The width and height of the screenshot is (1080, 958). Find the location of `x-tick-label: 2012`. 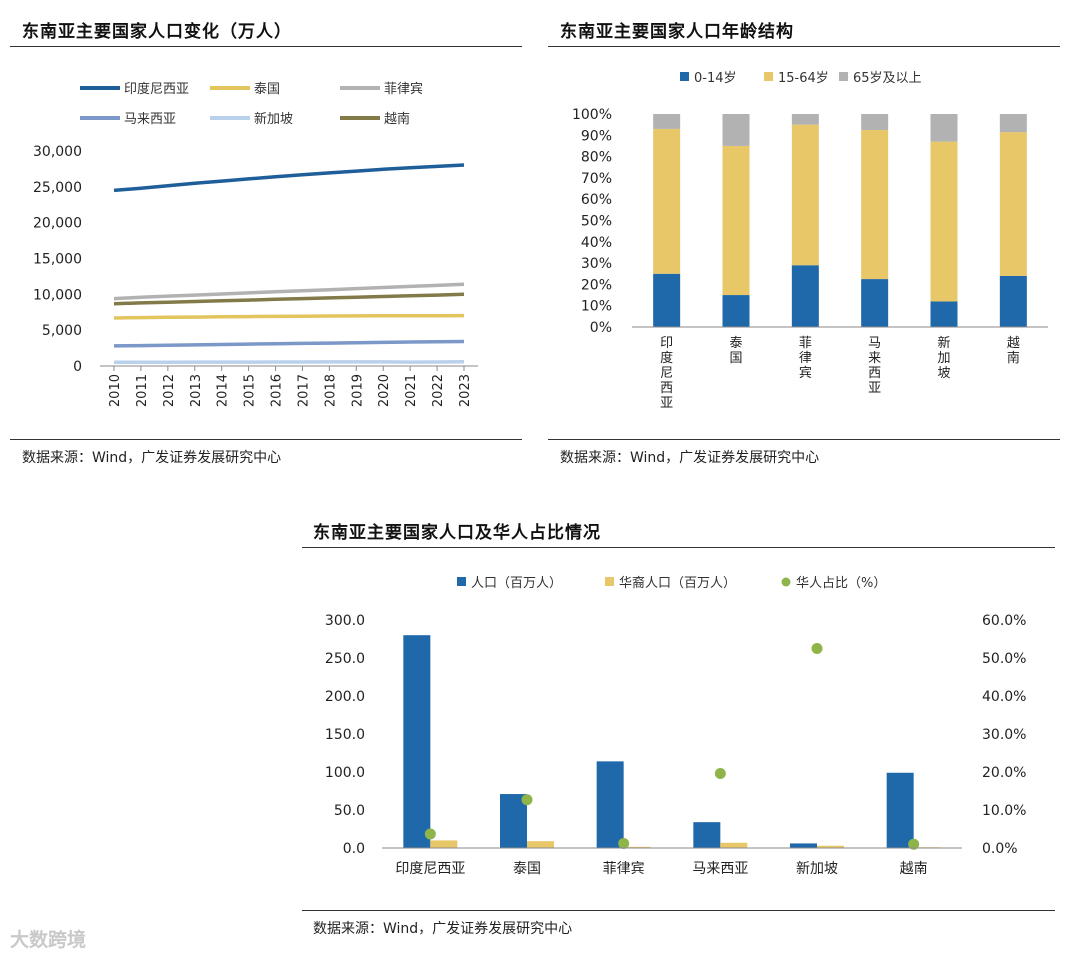

x-tick-label: 2012 is located at coordinates (169, 390).